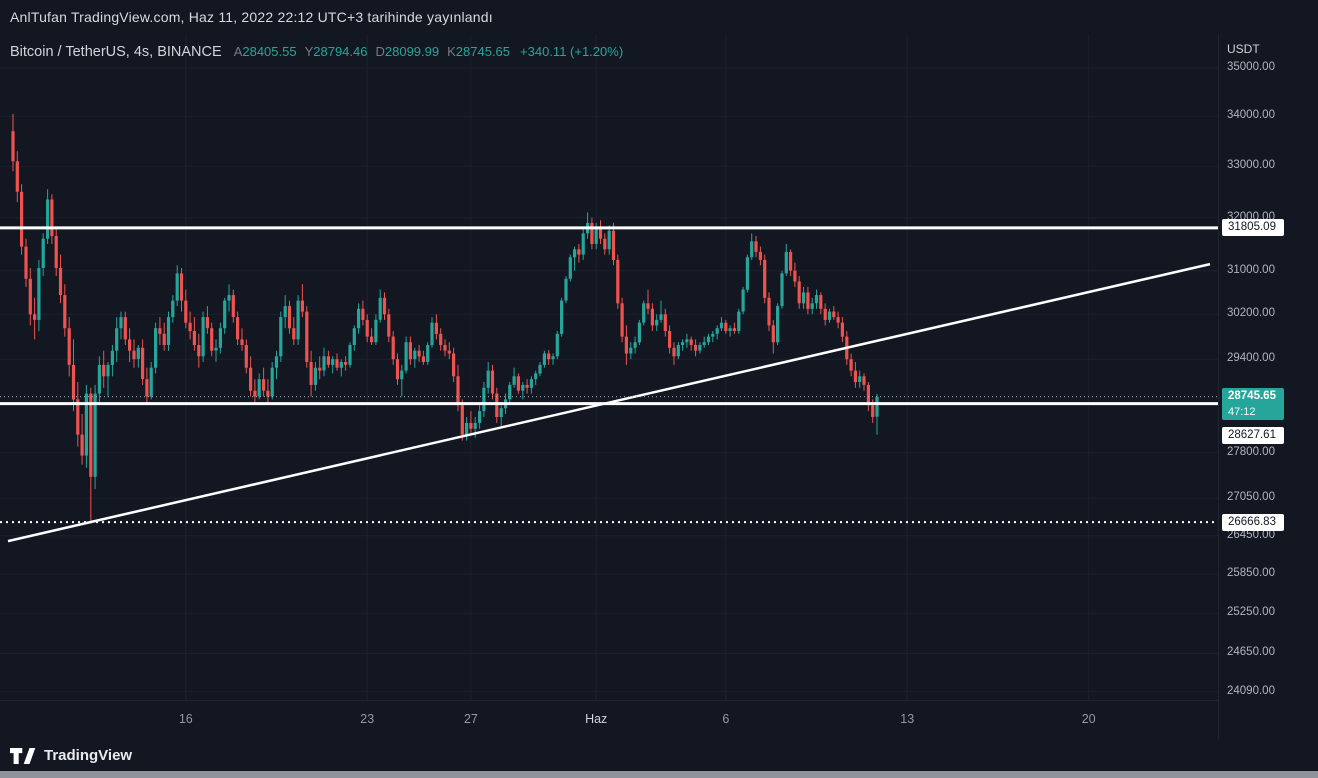  Describe the element at coordinates (907, 719) in the screenshot. I see `time-tick: 13` at that location.